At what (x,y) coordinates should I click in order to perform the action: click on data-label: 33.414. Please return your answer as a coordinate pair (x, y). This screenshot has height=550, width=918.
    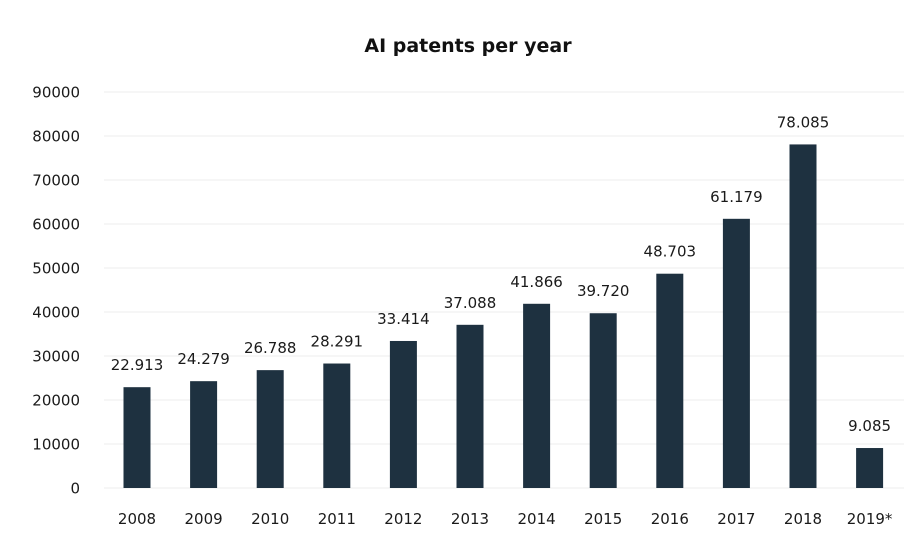
    Looking at the image, I should click on (403, 319).